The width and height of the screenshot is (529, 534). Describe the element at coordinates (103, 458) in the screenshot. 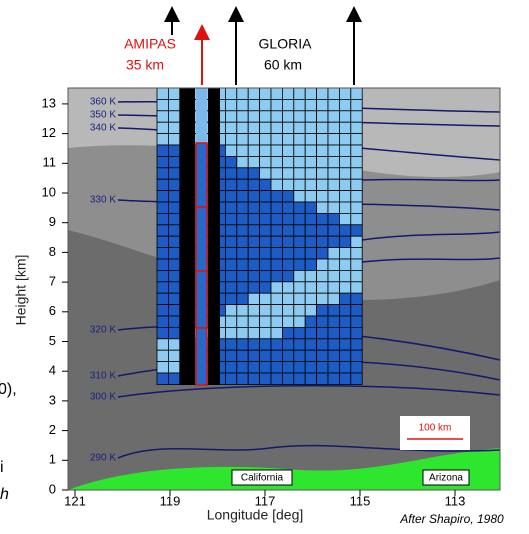

I see `isentrope-label: 290 K` at that location.